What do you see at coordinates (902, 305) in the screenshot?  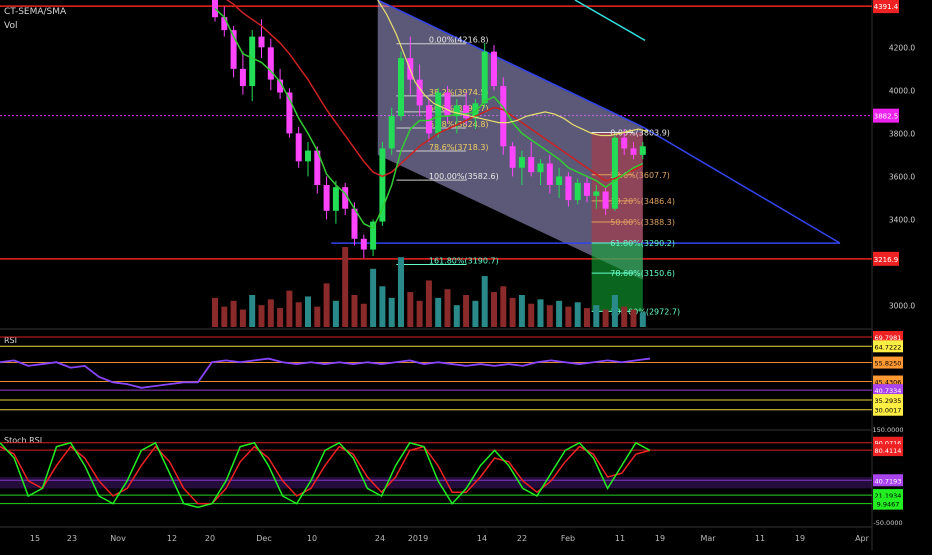 I see `price-tick-label: 3000.0` at bounding box center [902, 305].